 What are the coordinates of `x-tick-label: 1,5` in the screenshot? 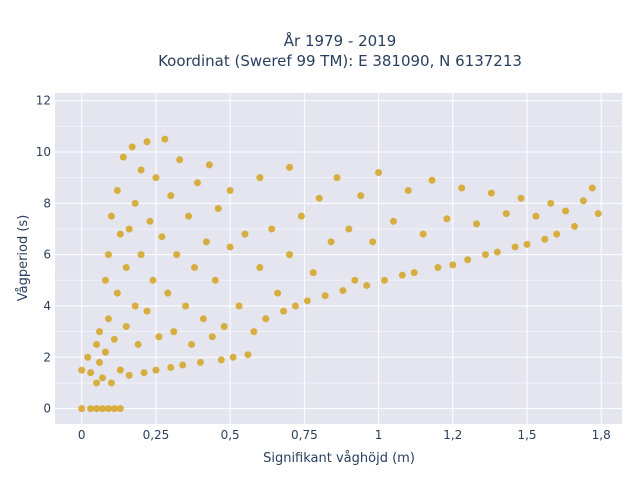 It's located at (526, 435).